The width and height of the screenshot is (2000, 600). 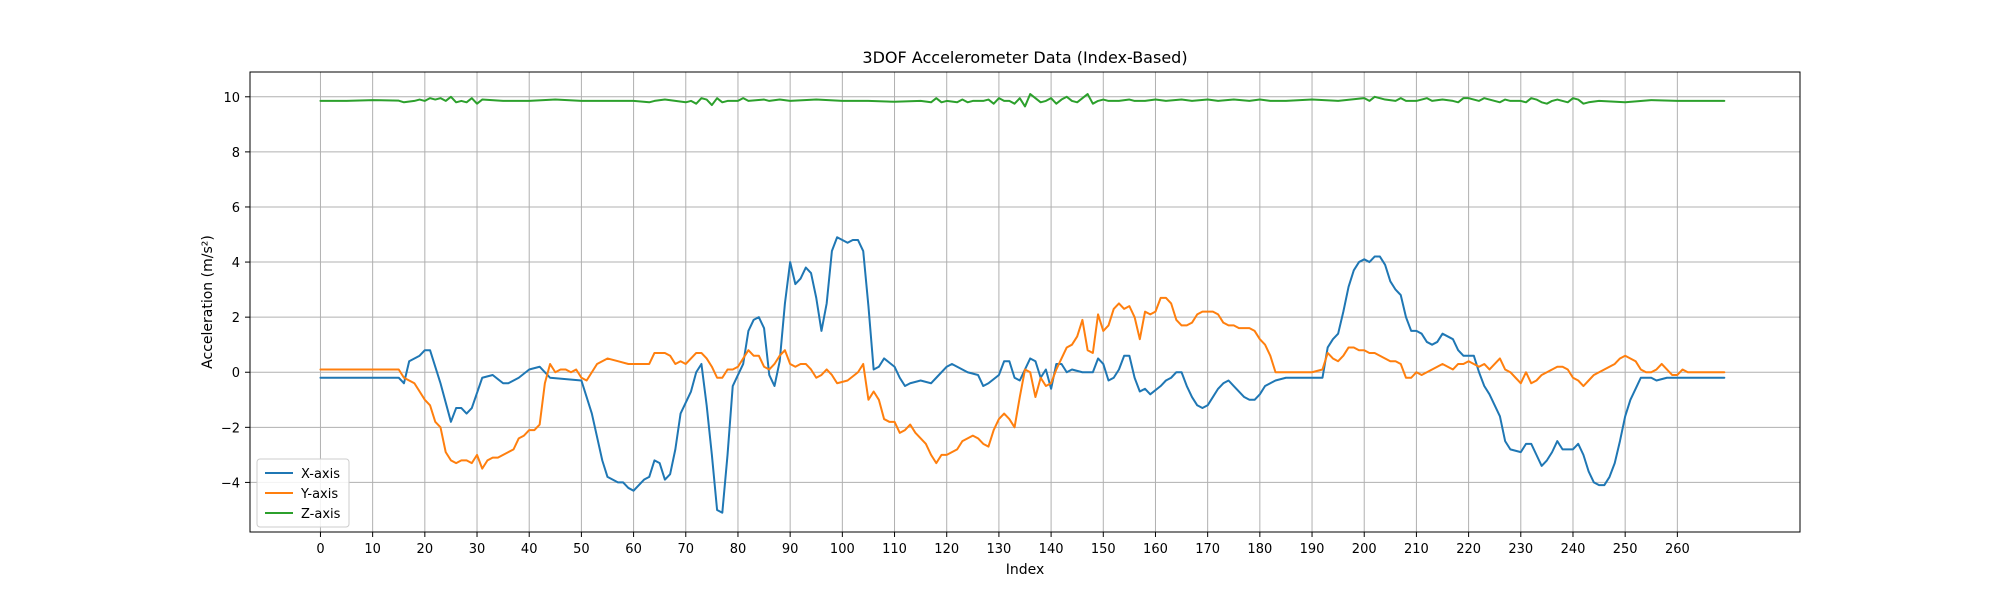 What do you see at coordinates (320, 474) in the screenshot?
I see `legend-label-x-axis: X-axis` at bounding box center [320, 474].